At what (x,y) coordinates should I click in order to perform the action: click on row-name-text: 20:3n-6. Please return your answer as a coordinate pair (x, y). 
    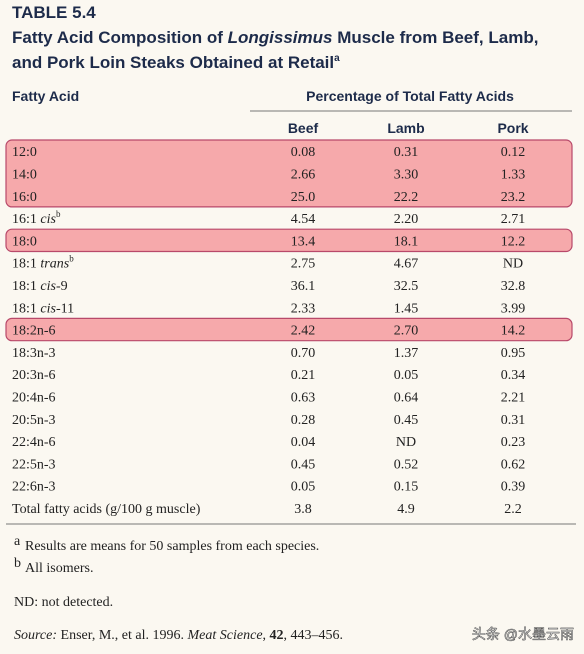
    Looking at the image, I should click on (34, 375).